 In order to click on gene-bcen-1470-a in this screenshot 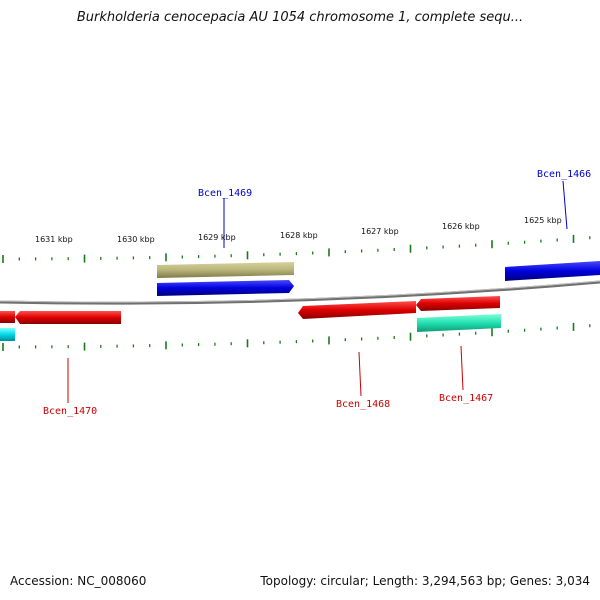, I will do `click(7, 317)`.